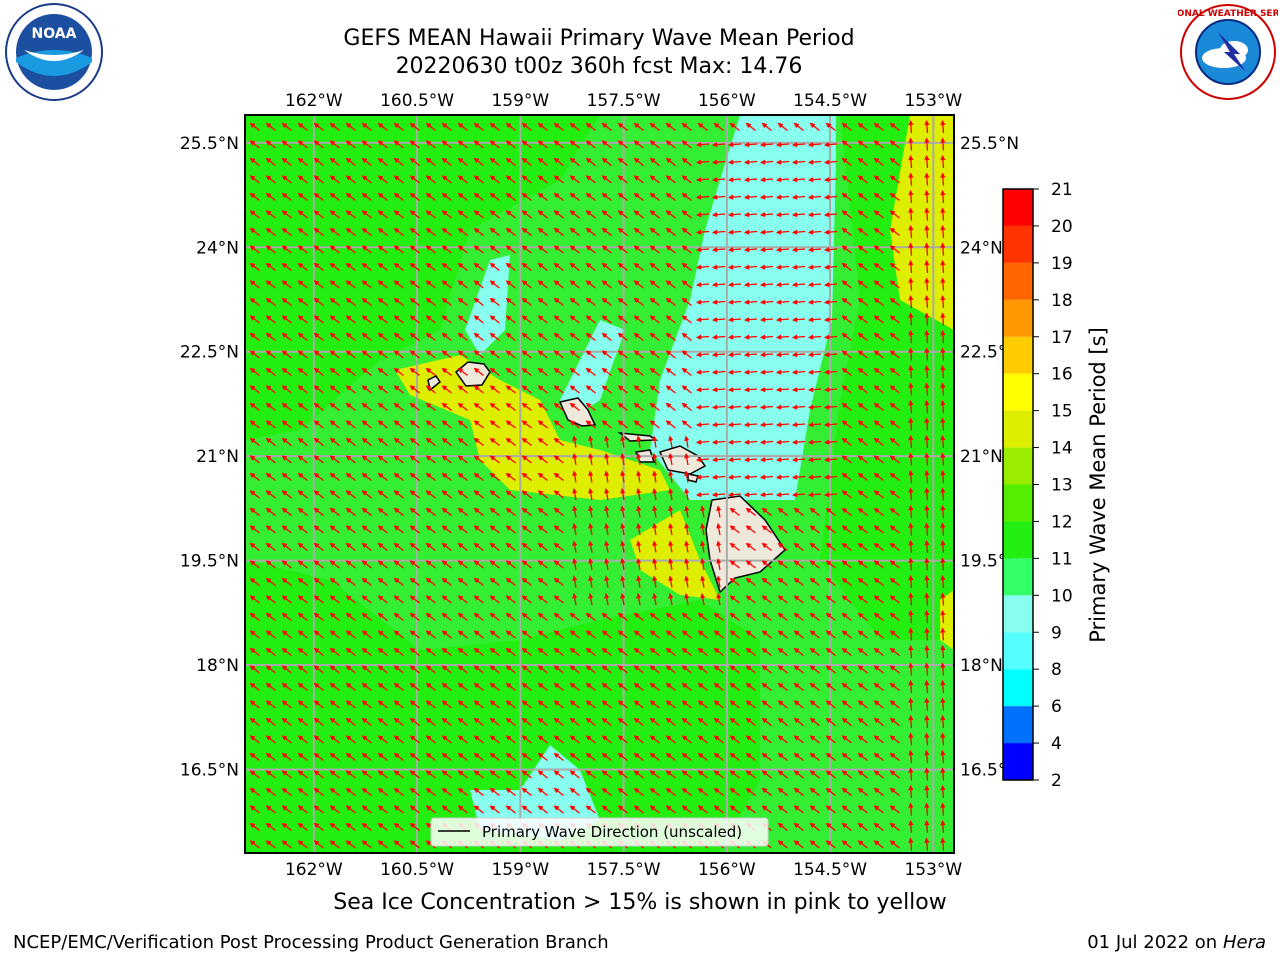 The height and width of the screenshot is (960, 1280). What do you see at coordinates (1244, 942) in the screenshot?
I see `footer-machine: Hera` at bounding box center [1244, 942].